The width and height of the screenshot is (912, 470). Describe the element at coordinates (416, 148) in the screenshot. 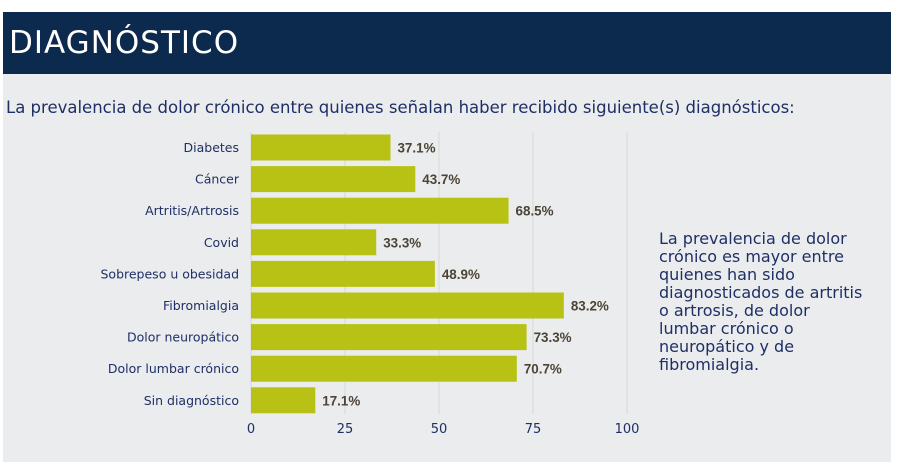

I see `value-label: 37.1%` at that location.